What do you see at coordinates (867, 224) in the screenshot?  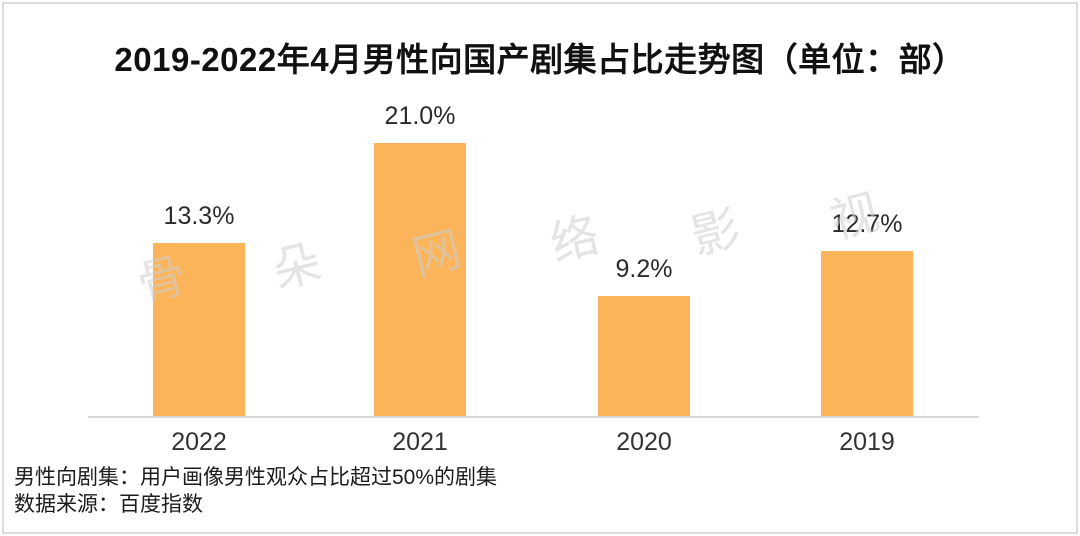 I see `bar-value-label-2019: 12.7%` at bounding box center [867, 224].